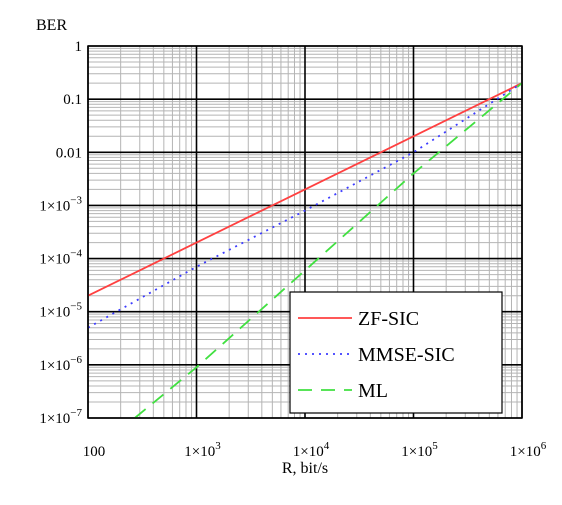  I want to click on y-tick-label: 0.1, so click(72, 100).